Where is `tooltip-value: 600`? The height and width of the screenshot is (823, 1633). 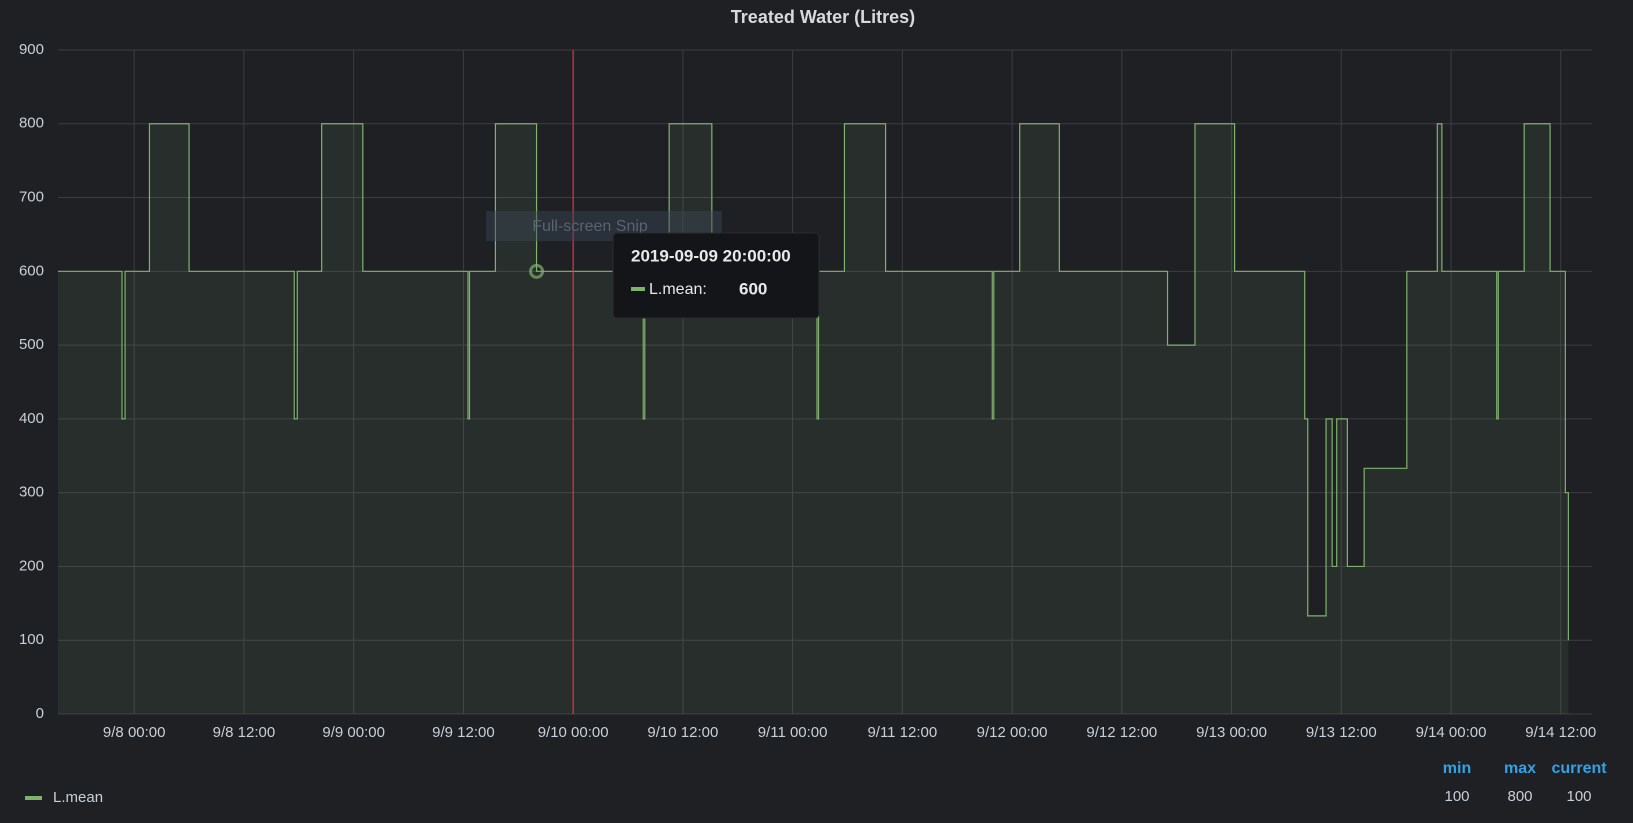 tooltip-value: 600 is located at coordinates (753, 288).